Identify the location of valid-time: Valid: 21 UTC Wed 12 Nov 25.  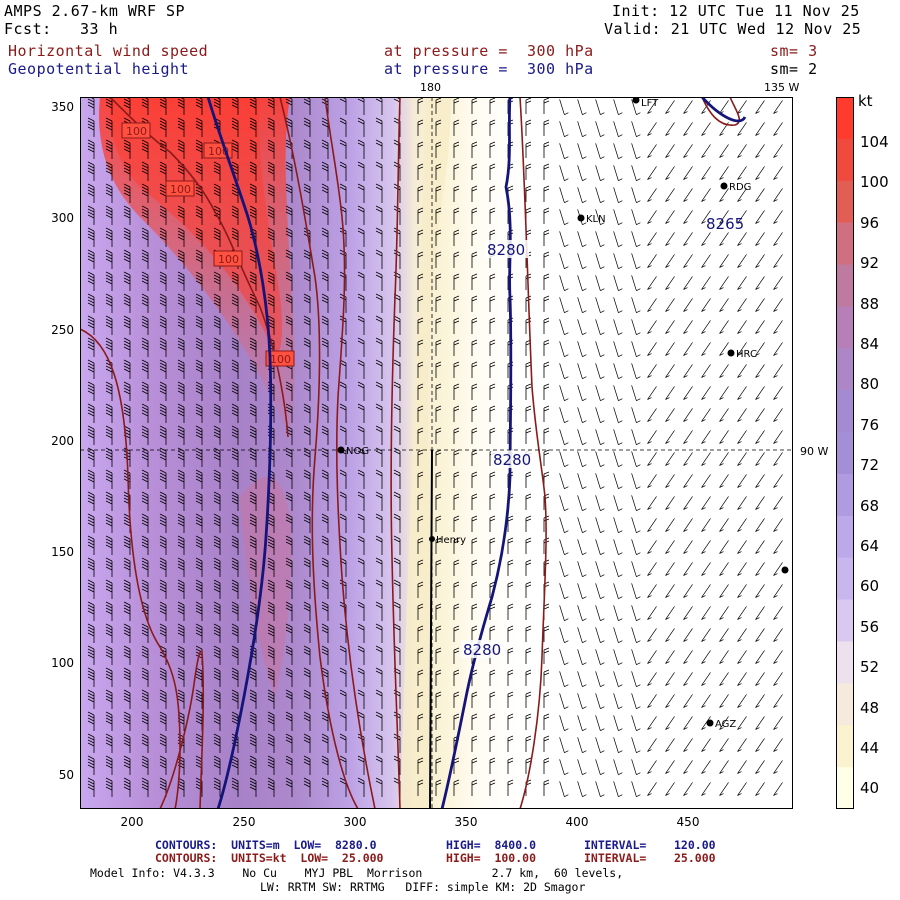
(733, 29).